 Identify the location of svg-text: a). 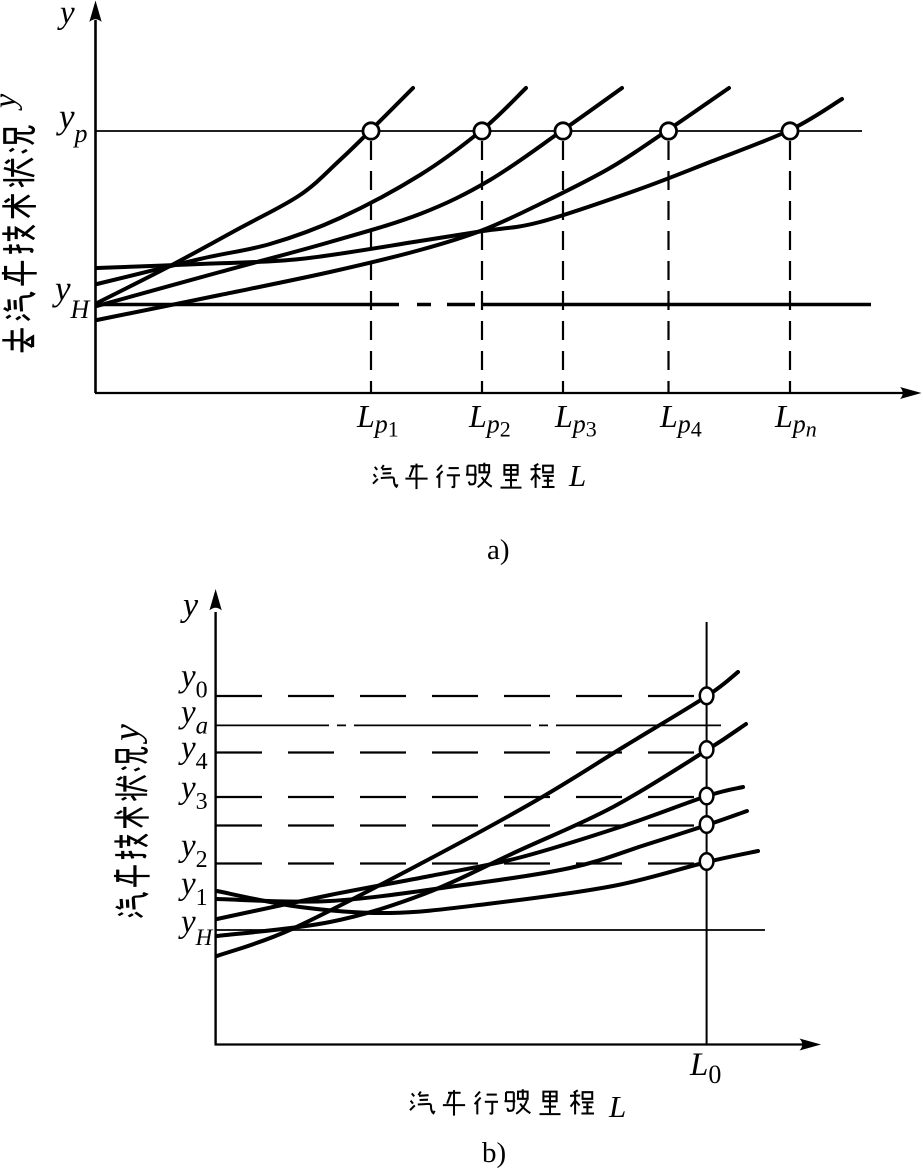
(498, 550).